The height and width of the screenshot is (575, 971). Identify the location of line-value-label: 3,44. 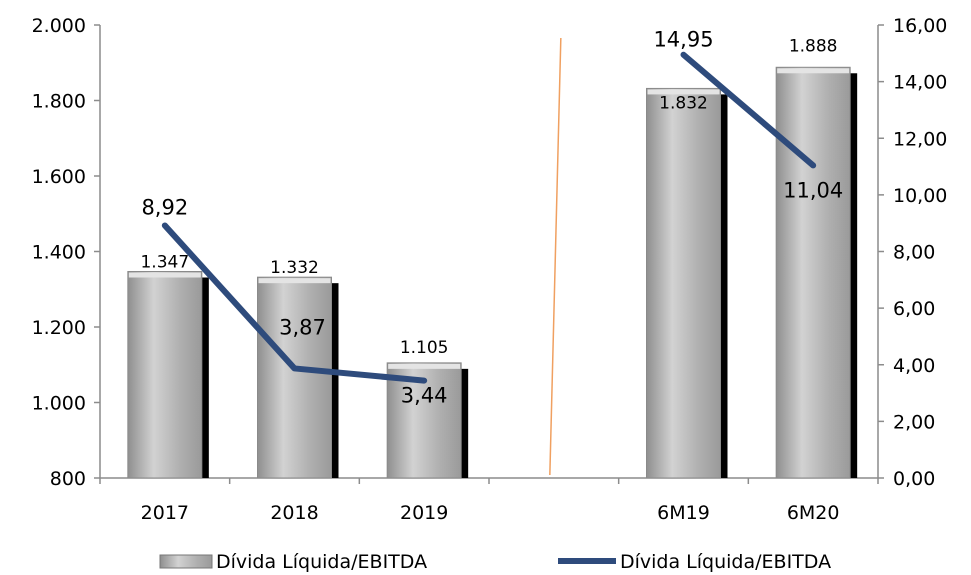
(424, 396).